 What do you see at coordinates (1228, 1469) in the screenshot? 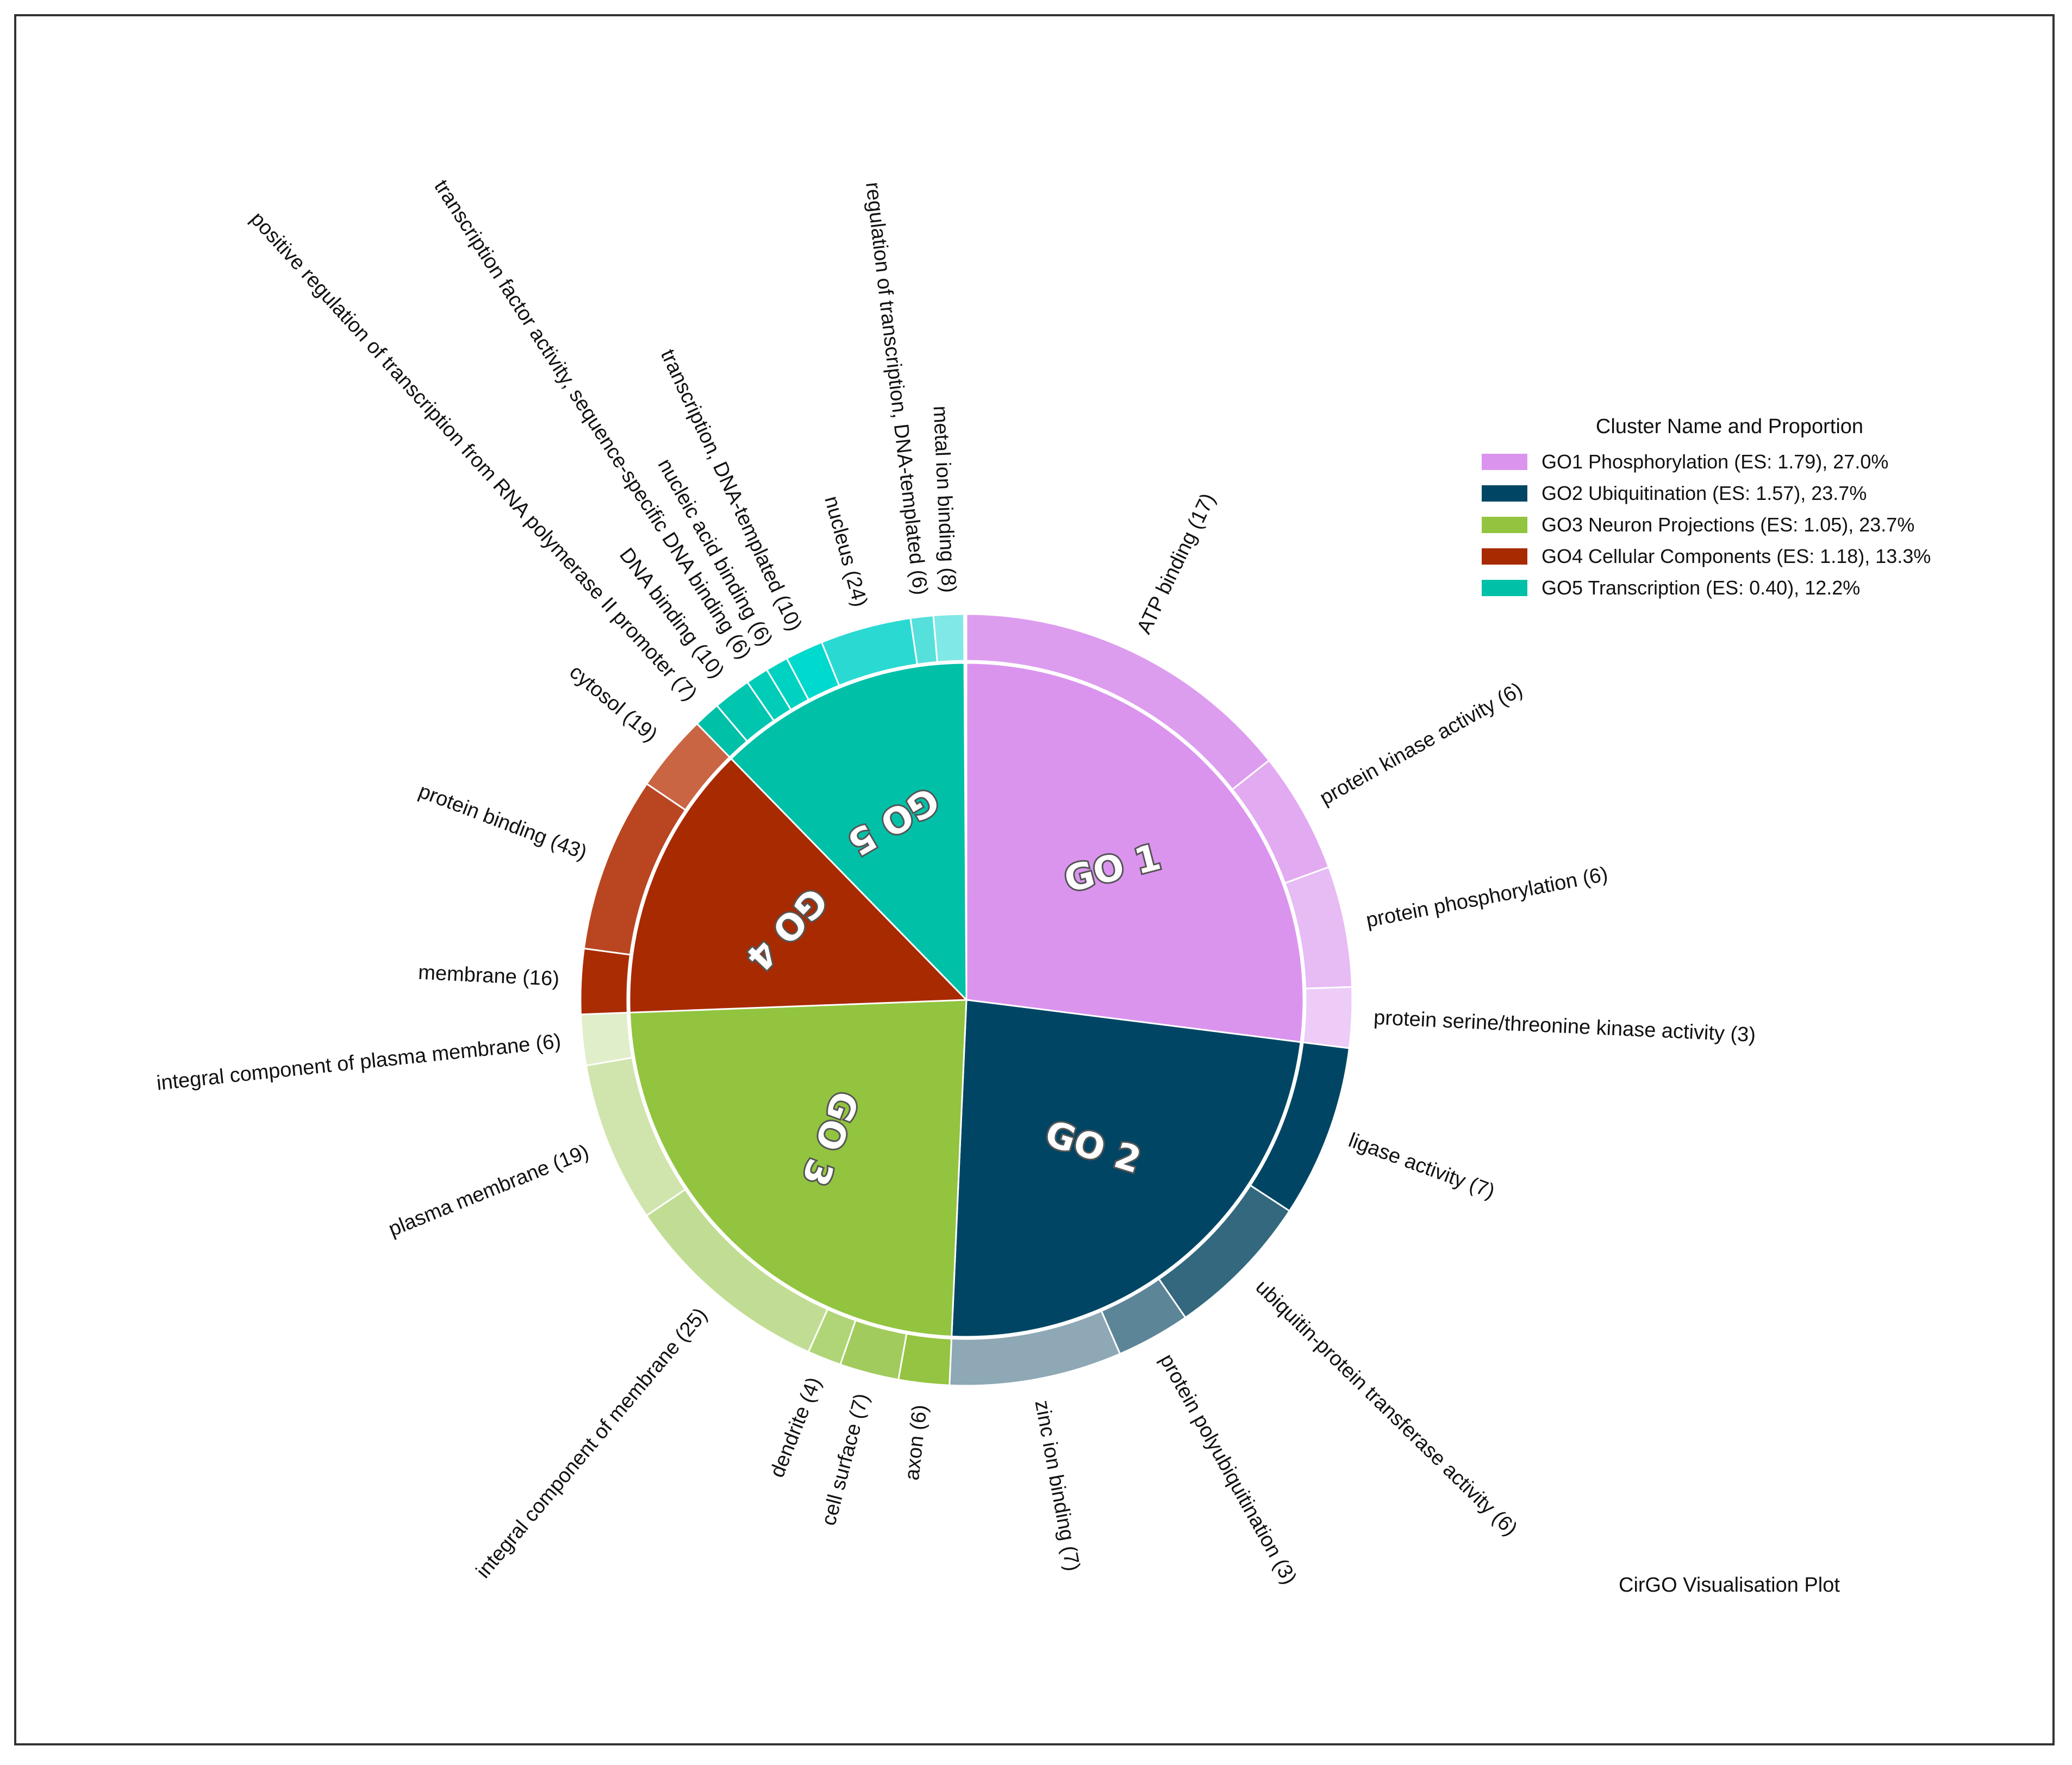
I see `term-label: protein polyubiquitination (3)` at bounding box center [1228, 1469].